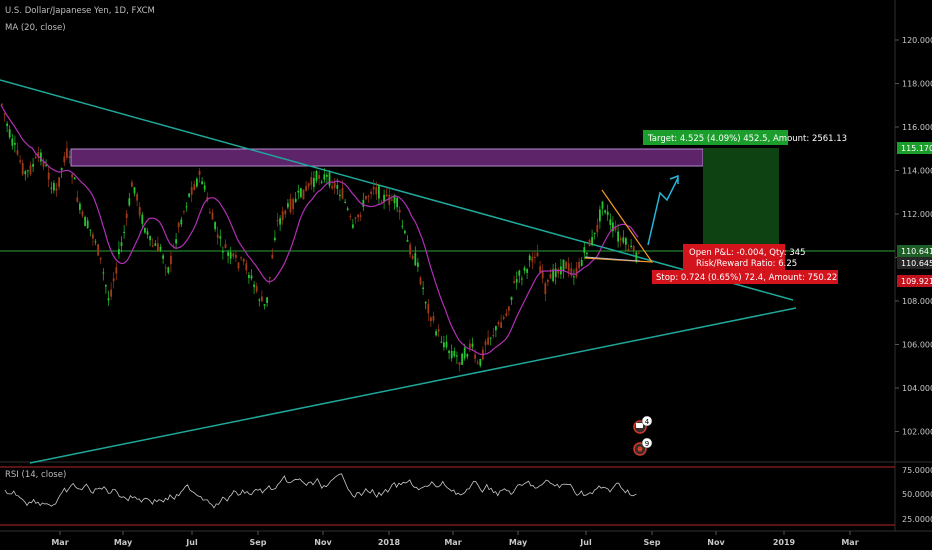 The height and width of the screenshot is (550, 932). What do you see at coordinates (619, 226) in the screenshot?
I see `falling-wedge` at bounding box center [619, 226].